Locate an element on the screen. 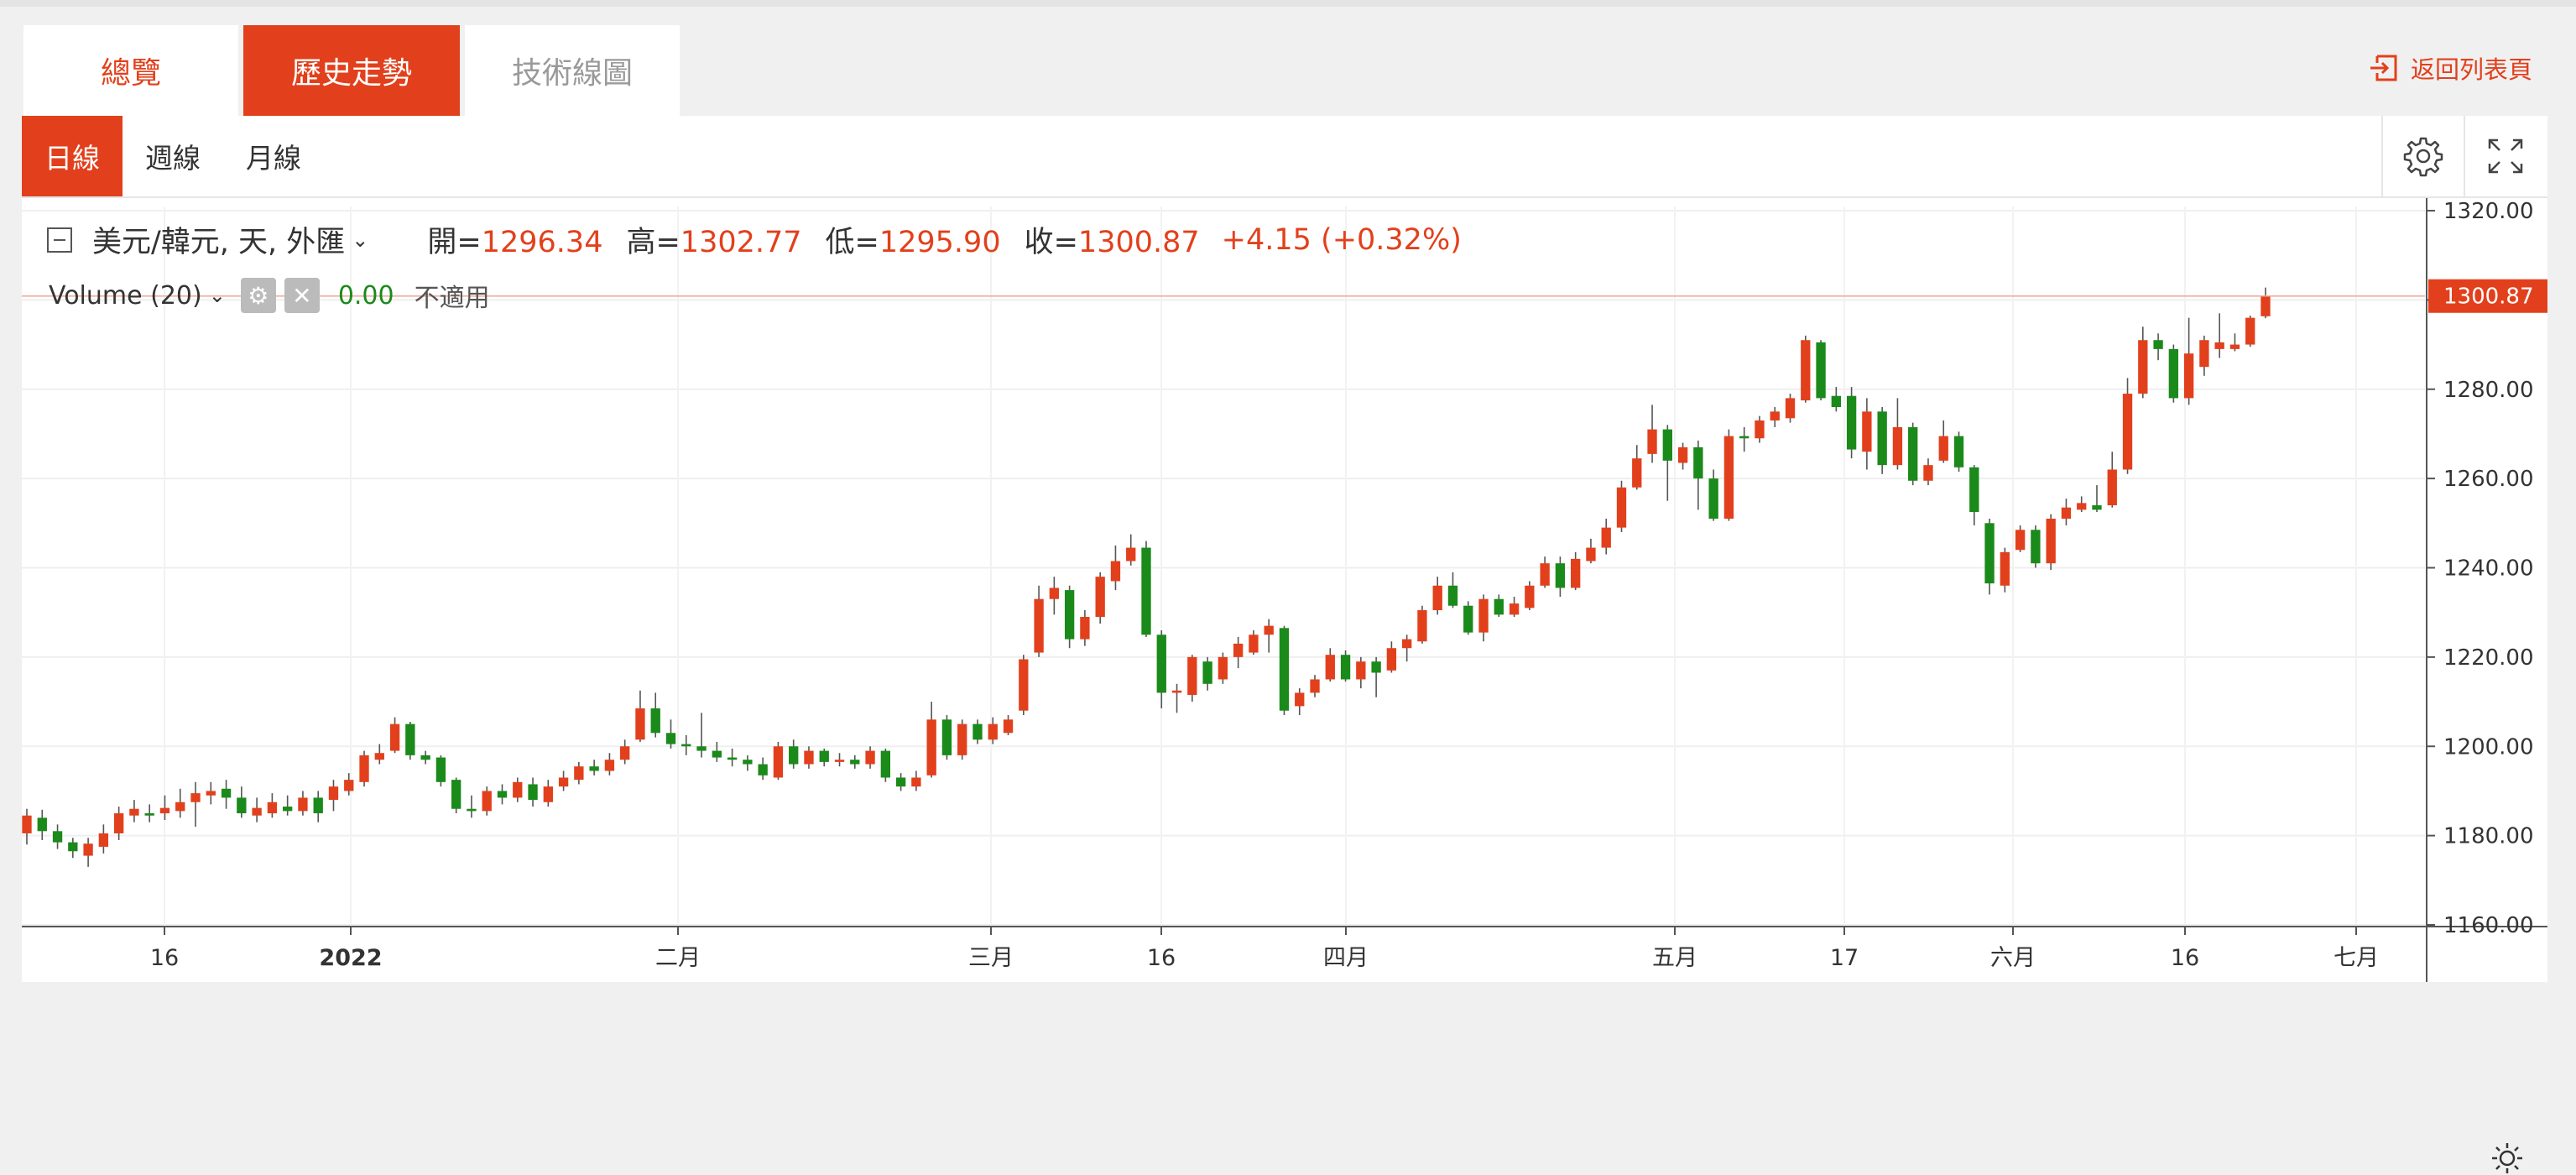  tab-history: 歷史走勢 is located at coordinates (351, 70).